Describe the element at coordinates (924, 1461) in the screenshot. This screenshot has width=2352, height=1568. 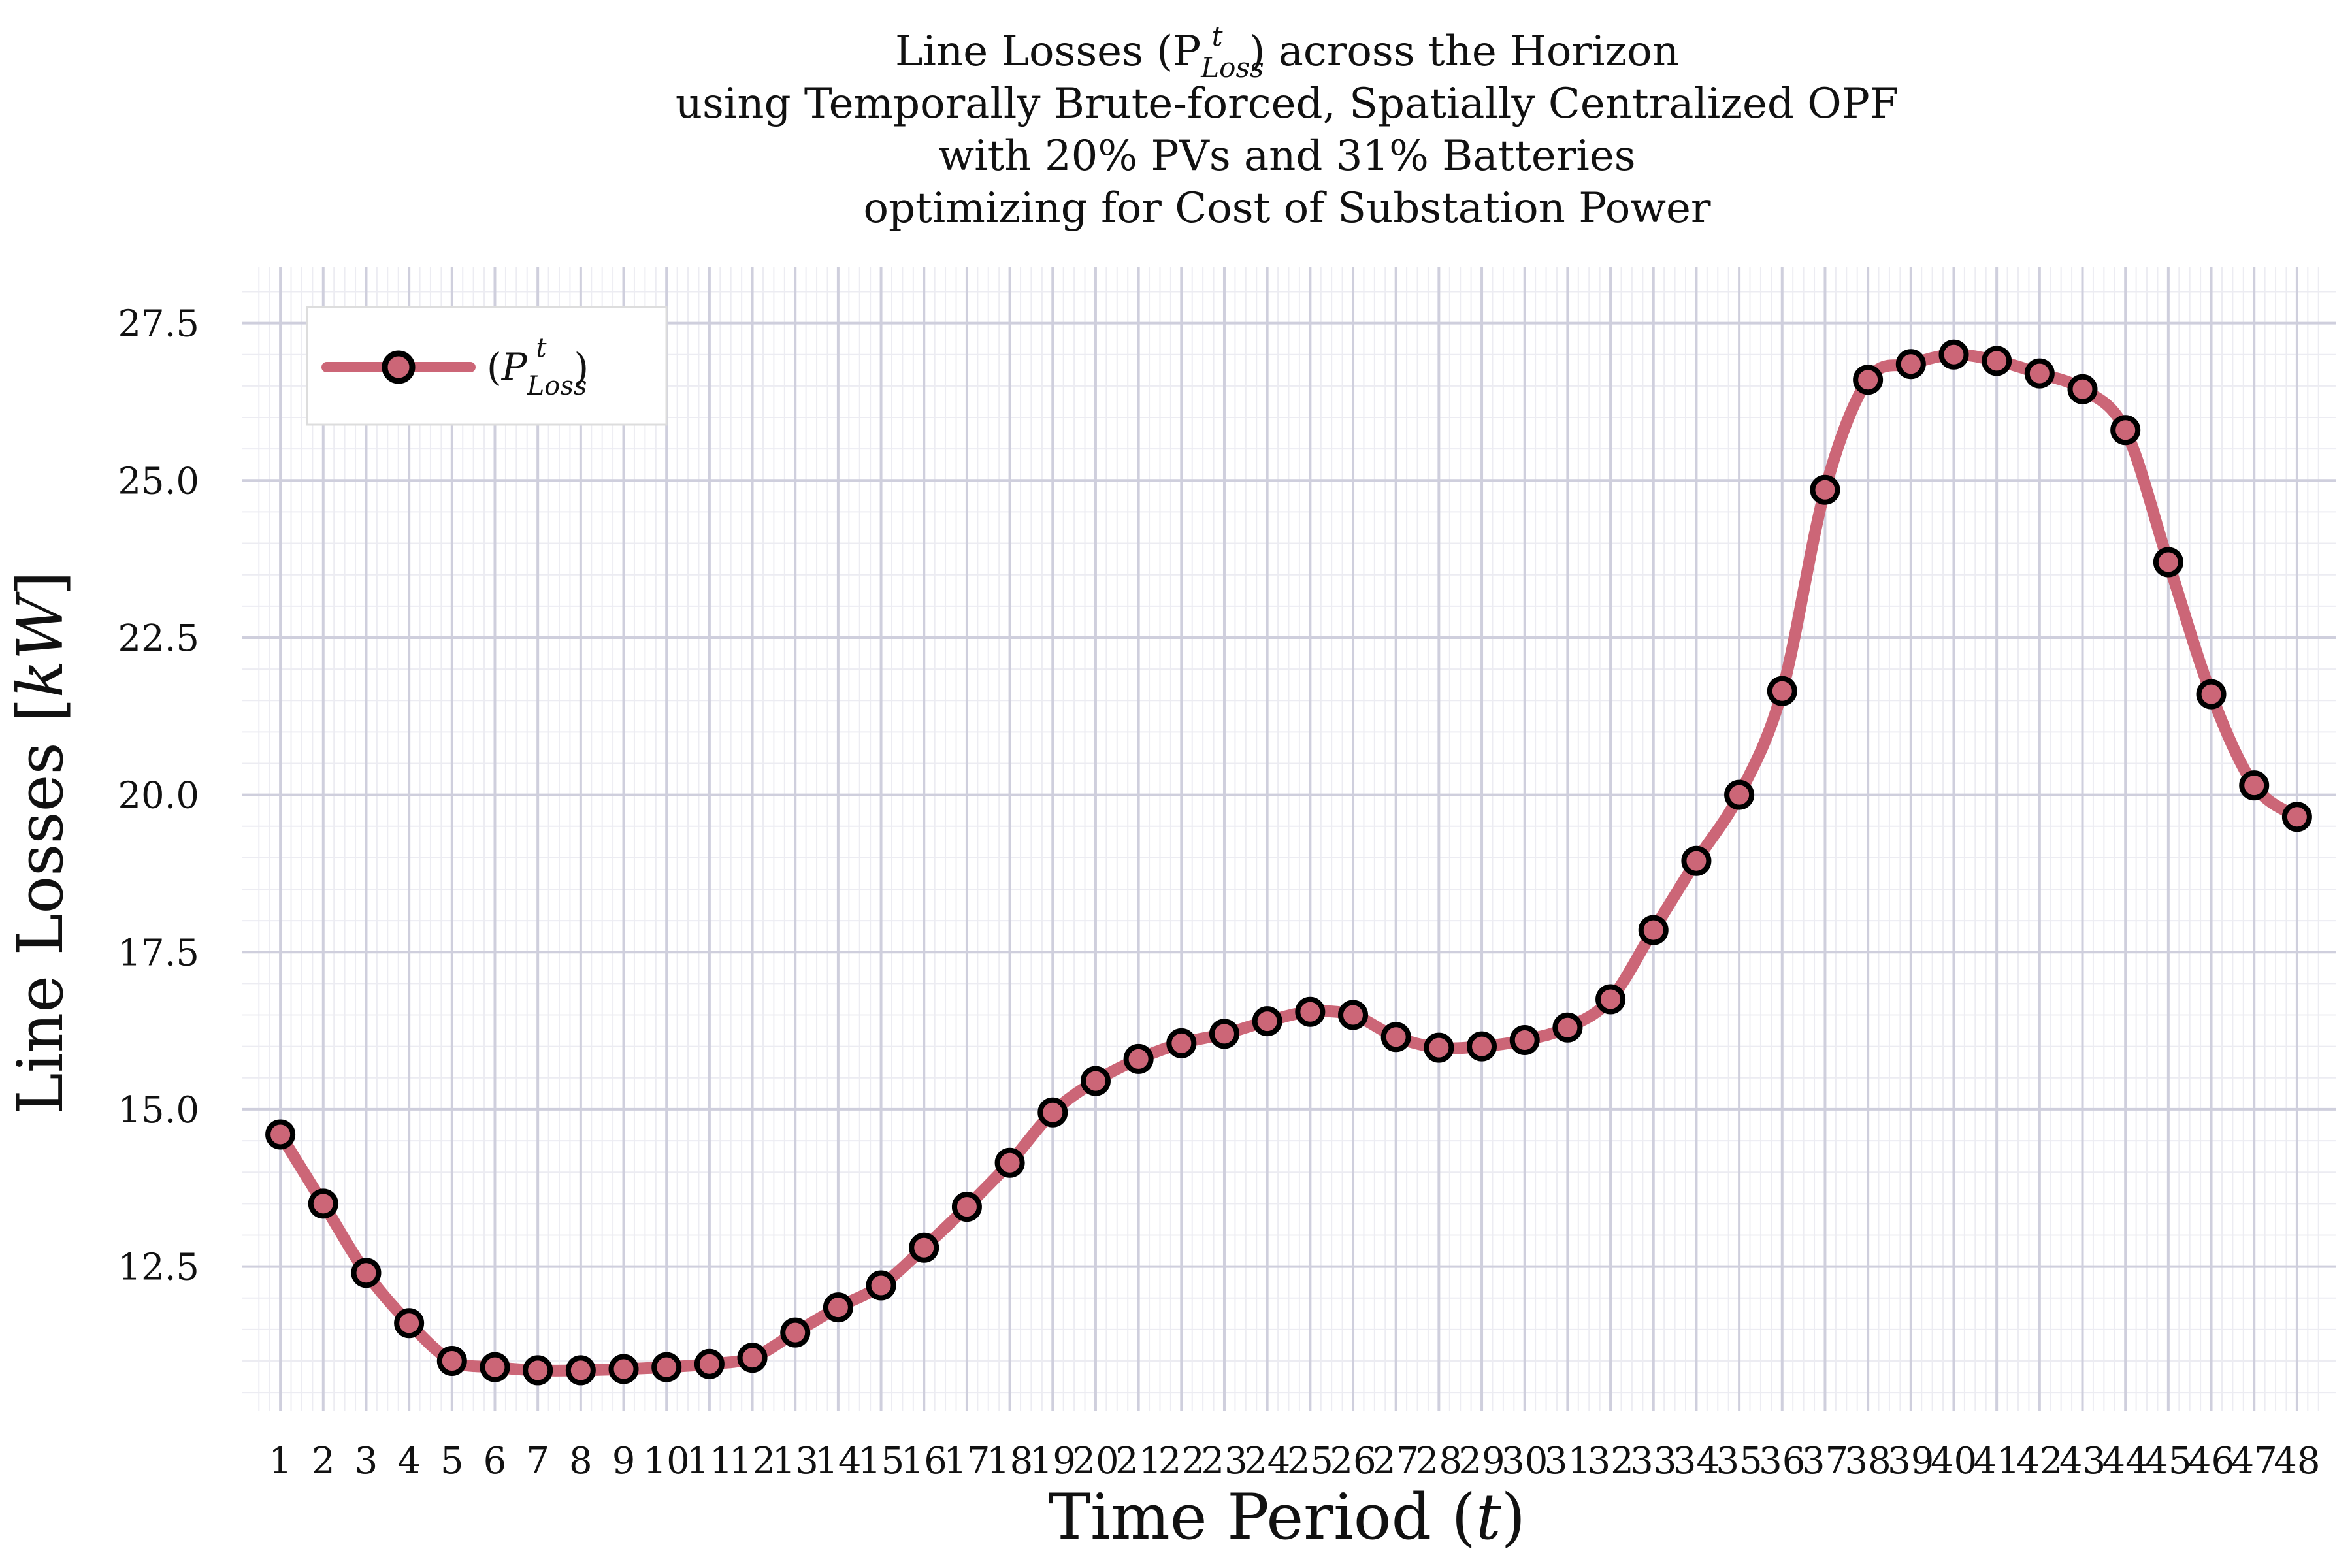
I see `x-tick-label: 16` at that location.